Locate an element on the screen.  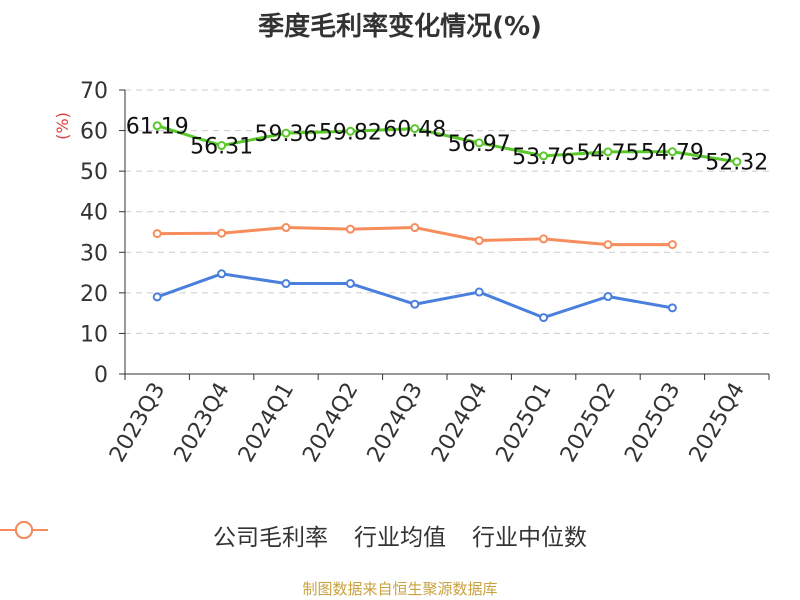
y-tick-label: 30 is located at coordinates (94, 253).